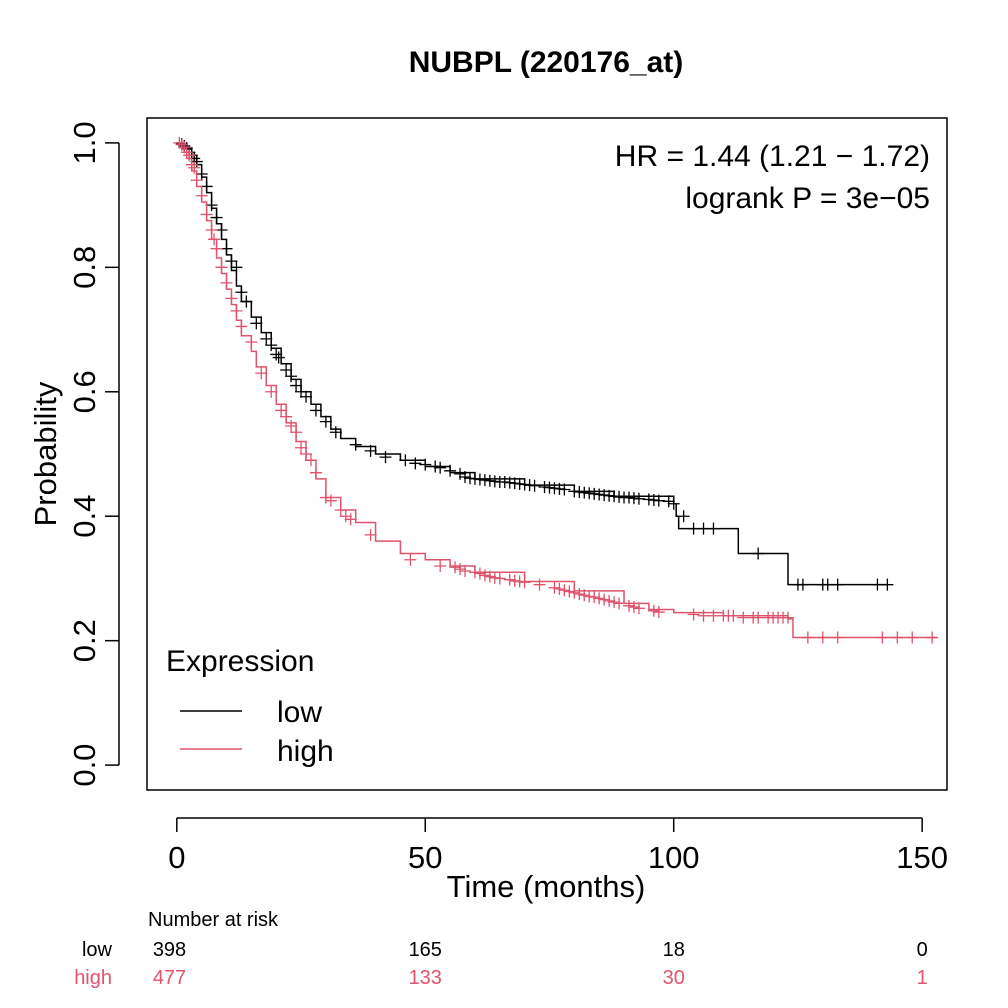 The image size is (1008, 1008). Describe the element at coordinates (807, 198) in the screenshot. I see `logrank-annotation: logrank P = 3e−05` at that location.